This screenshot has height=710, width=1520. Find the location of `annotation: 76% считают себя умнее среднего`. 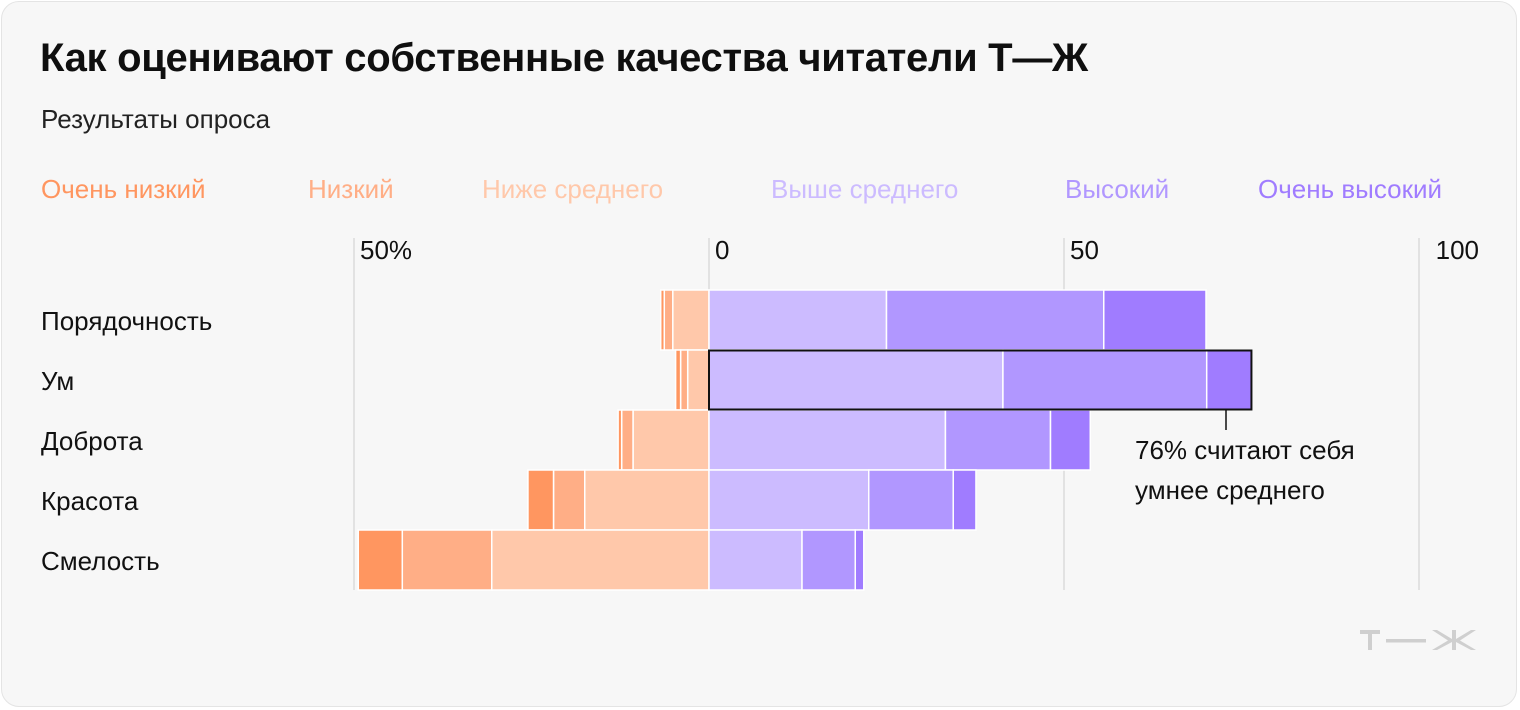

annotation: 76% считают себя умнее среднего is located at coordinates (1245, 457).